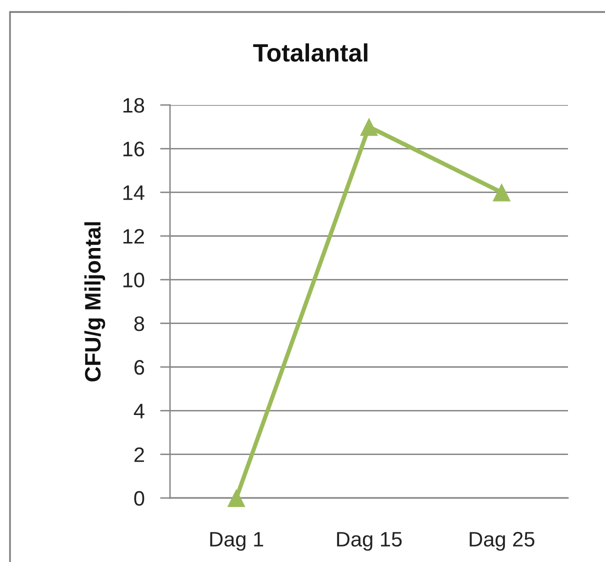  Describe the element at coordinates (133, 280) in the screenshot. I see `y-tick-label: 10` at that location.